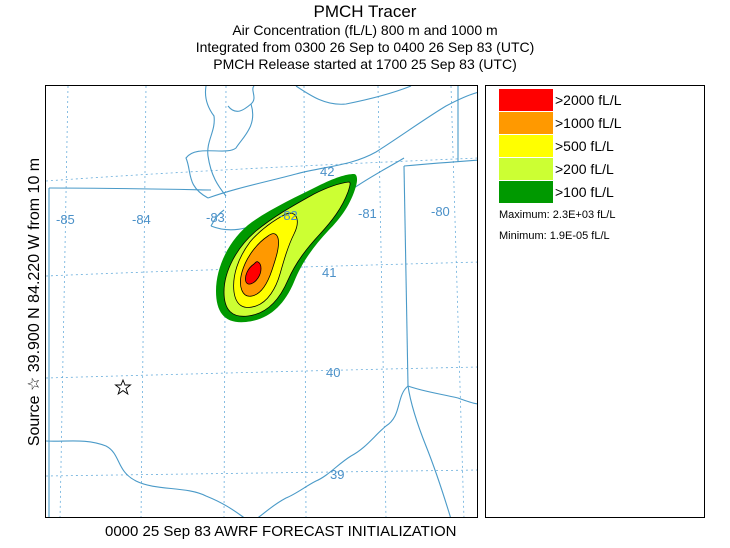 The image size is (730, 548). Describe the element at coordinates (440, 211) in the screenshot. I see `lon-label-80: -80` at that location.